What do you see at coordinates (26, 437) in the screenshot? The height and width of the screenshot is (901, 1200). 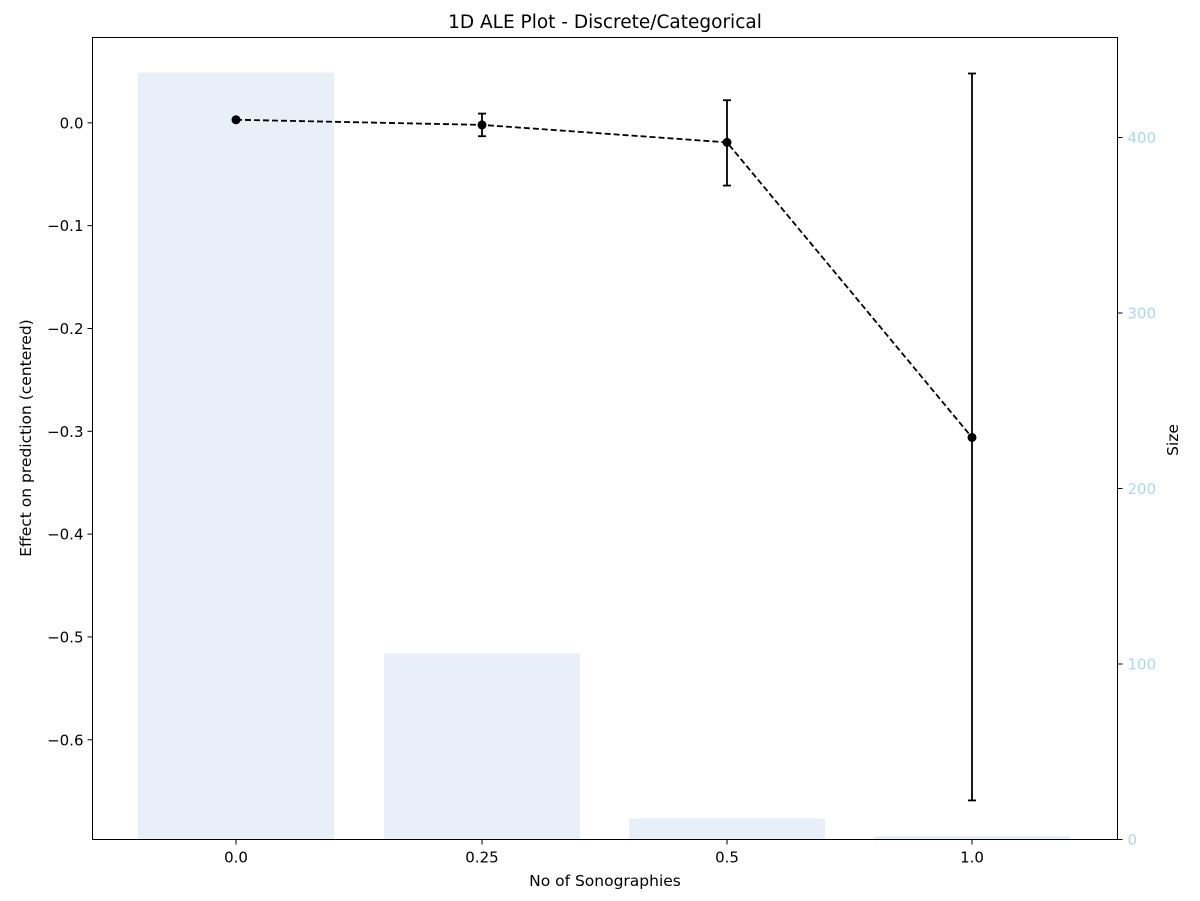 I see `y-axis-label: Effect on prediction (centered)` at bounding box center [26, 437].